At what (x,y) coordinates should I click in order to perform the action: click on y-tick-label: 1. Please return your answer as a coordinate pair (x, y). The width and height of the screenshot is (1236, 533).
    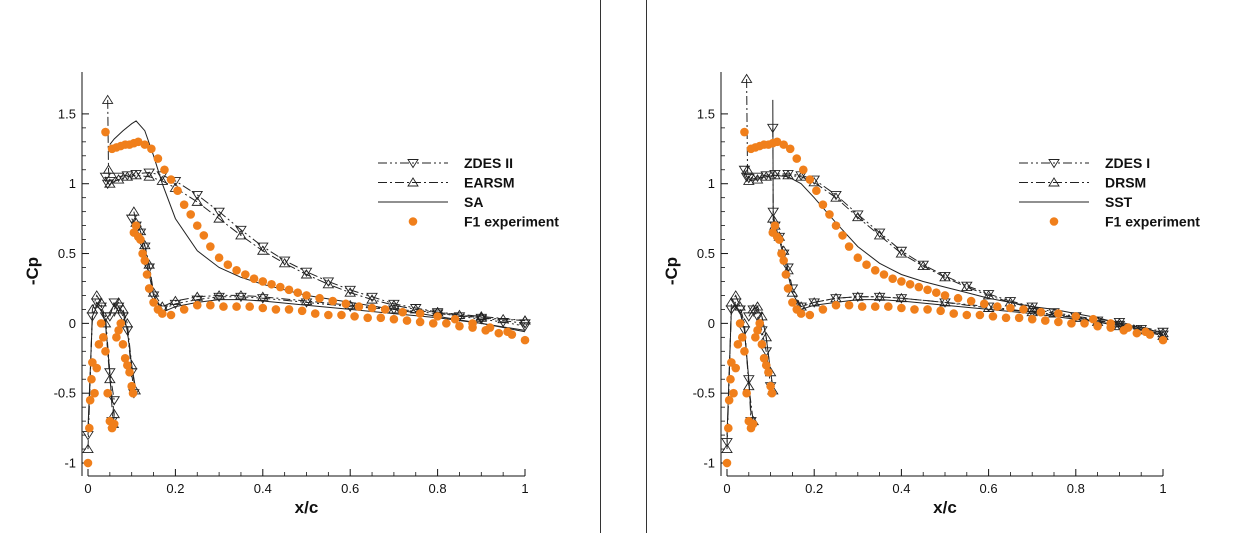
    Looking at the image, I should click on (711, 183).